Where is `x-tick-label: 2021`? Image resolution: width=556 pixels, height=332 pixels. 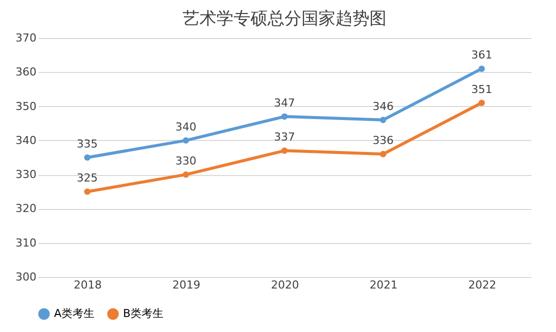
x-tick-label: 2021 is located at coordinates (384, 285).